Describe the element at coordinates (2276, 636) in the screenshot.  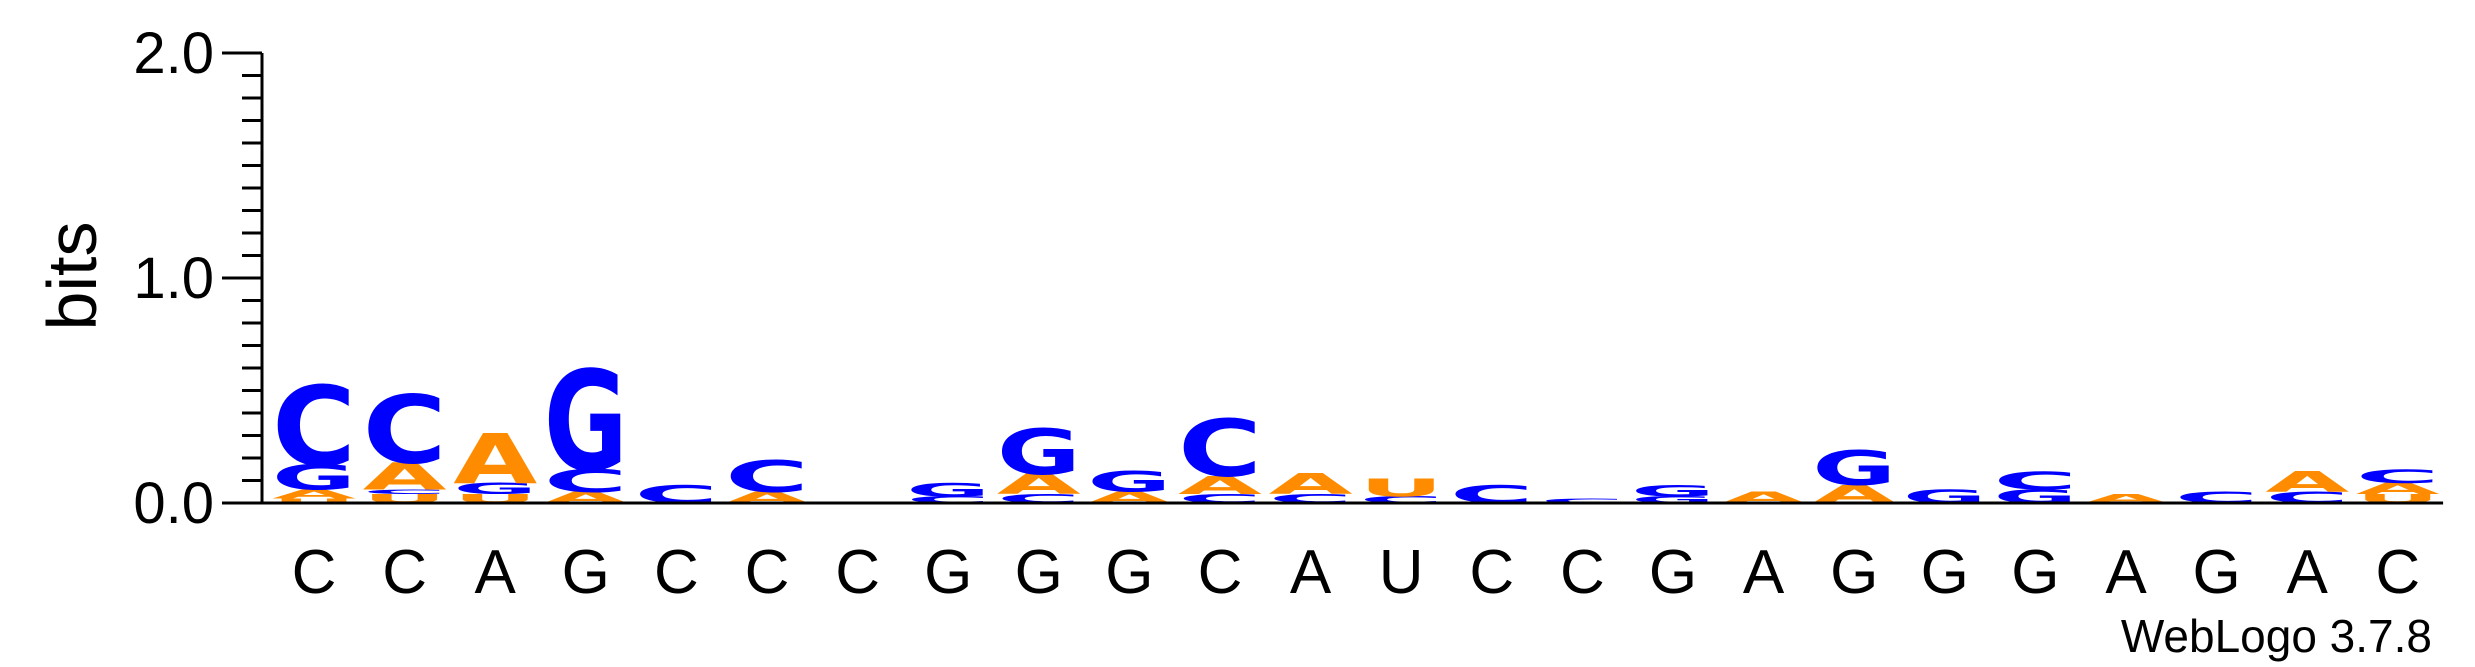
I see `weblogo-credit: WebLogo 3.7.8` at that location.